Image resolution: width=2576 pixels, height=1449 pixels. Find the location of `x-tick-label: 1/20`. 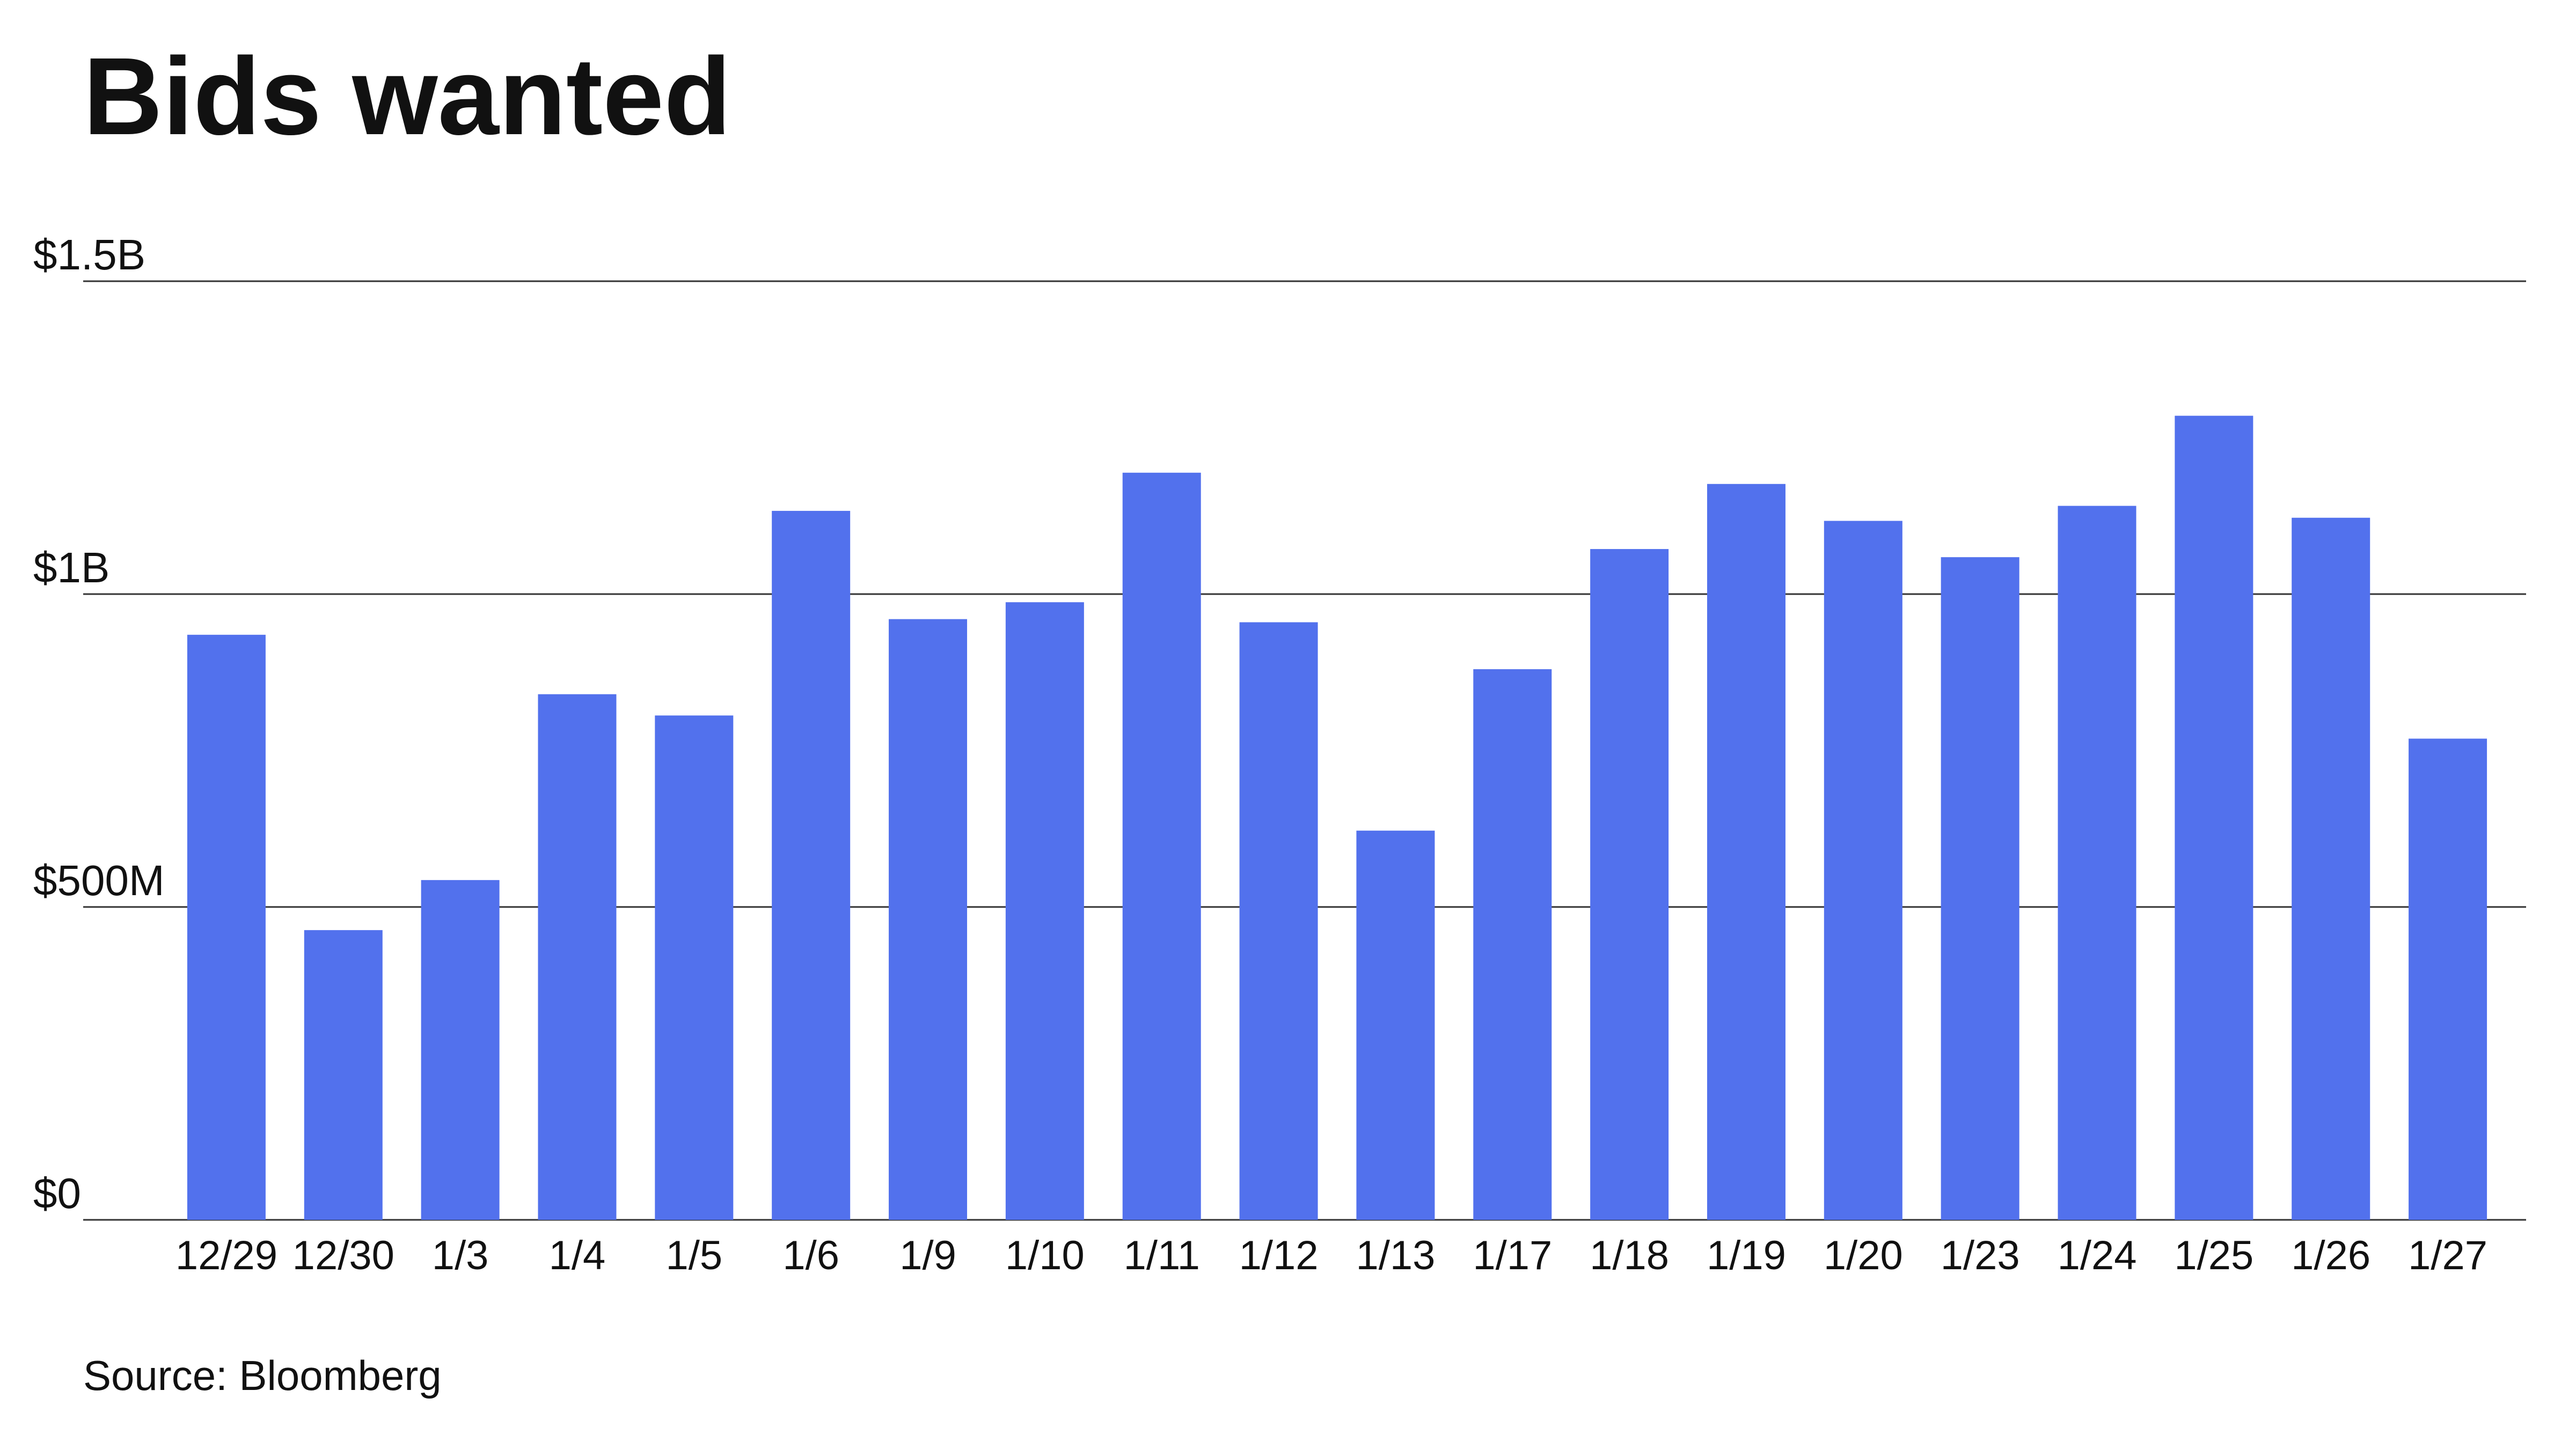

x-tick-label: 1/20 is located at coordinates (1863, 1255).